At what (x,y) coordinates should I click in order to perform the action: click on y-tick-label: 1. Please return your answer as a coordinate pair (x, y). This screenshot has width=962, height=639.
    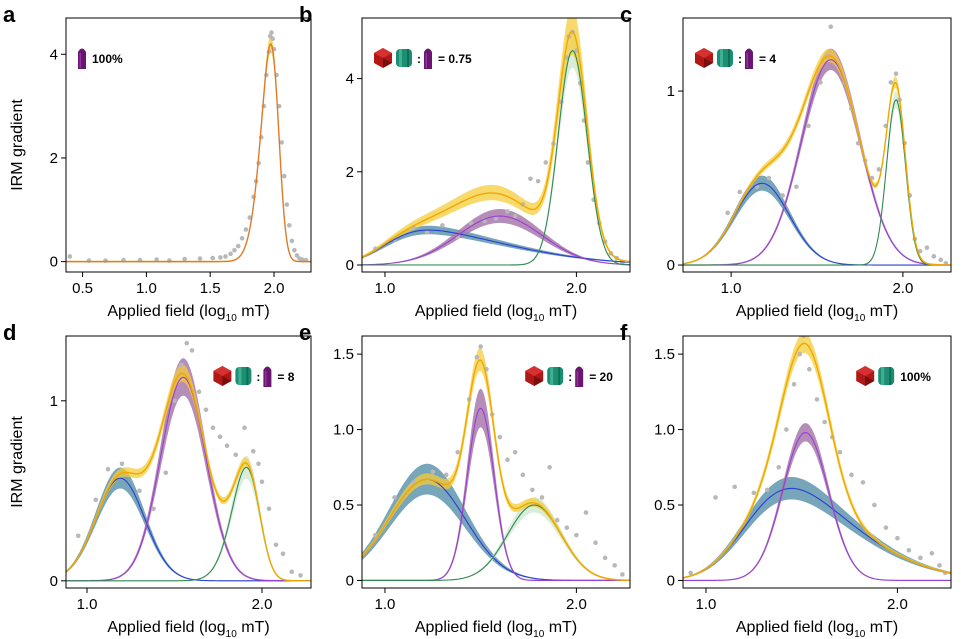
    Looking at the image, I should click on (671, 91).